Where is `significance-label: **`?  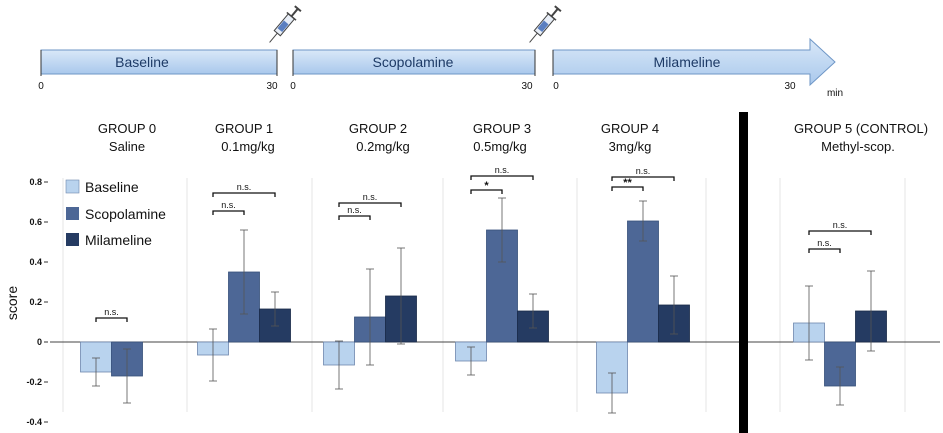
significance-label: ** is located at coordinates (627, 183).